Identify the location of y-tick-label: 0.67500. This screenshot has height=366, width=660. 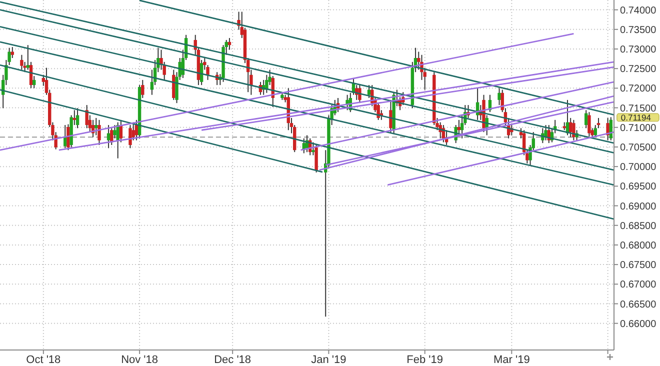
(638, 266).